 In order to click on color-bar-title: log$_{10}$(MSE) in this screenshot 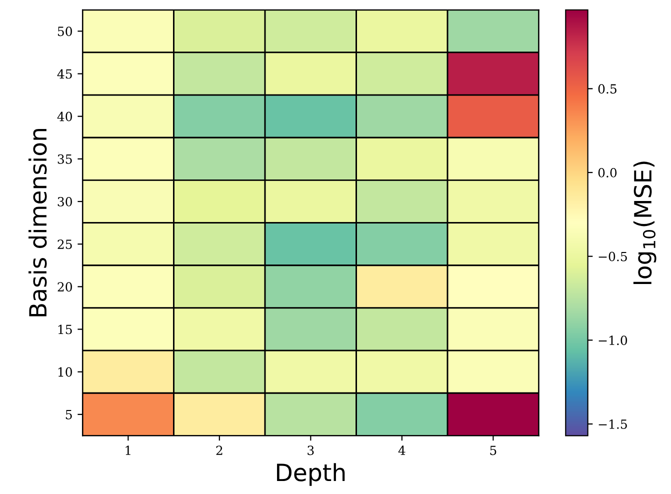, I will do `click(644, 223)`.